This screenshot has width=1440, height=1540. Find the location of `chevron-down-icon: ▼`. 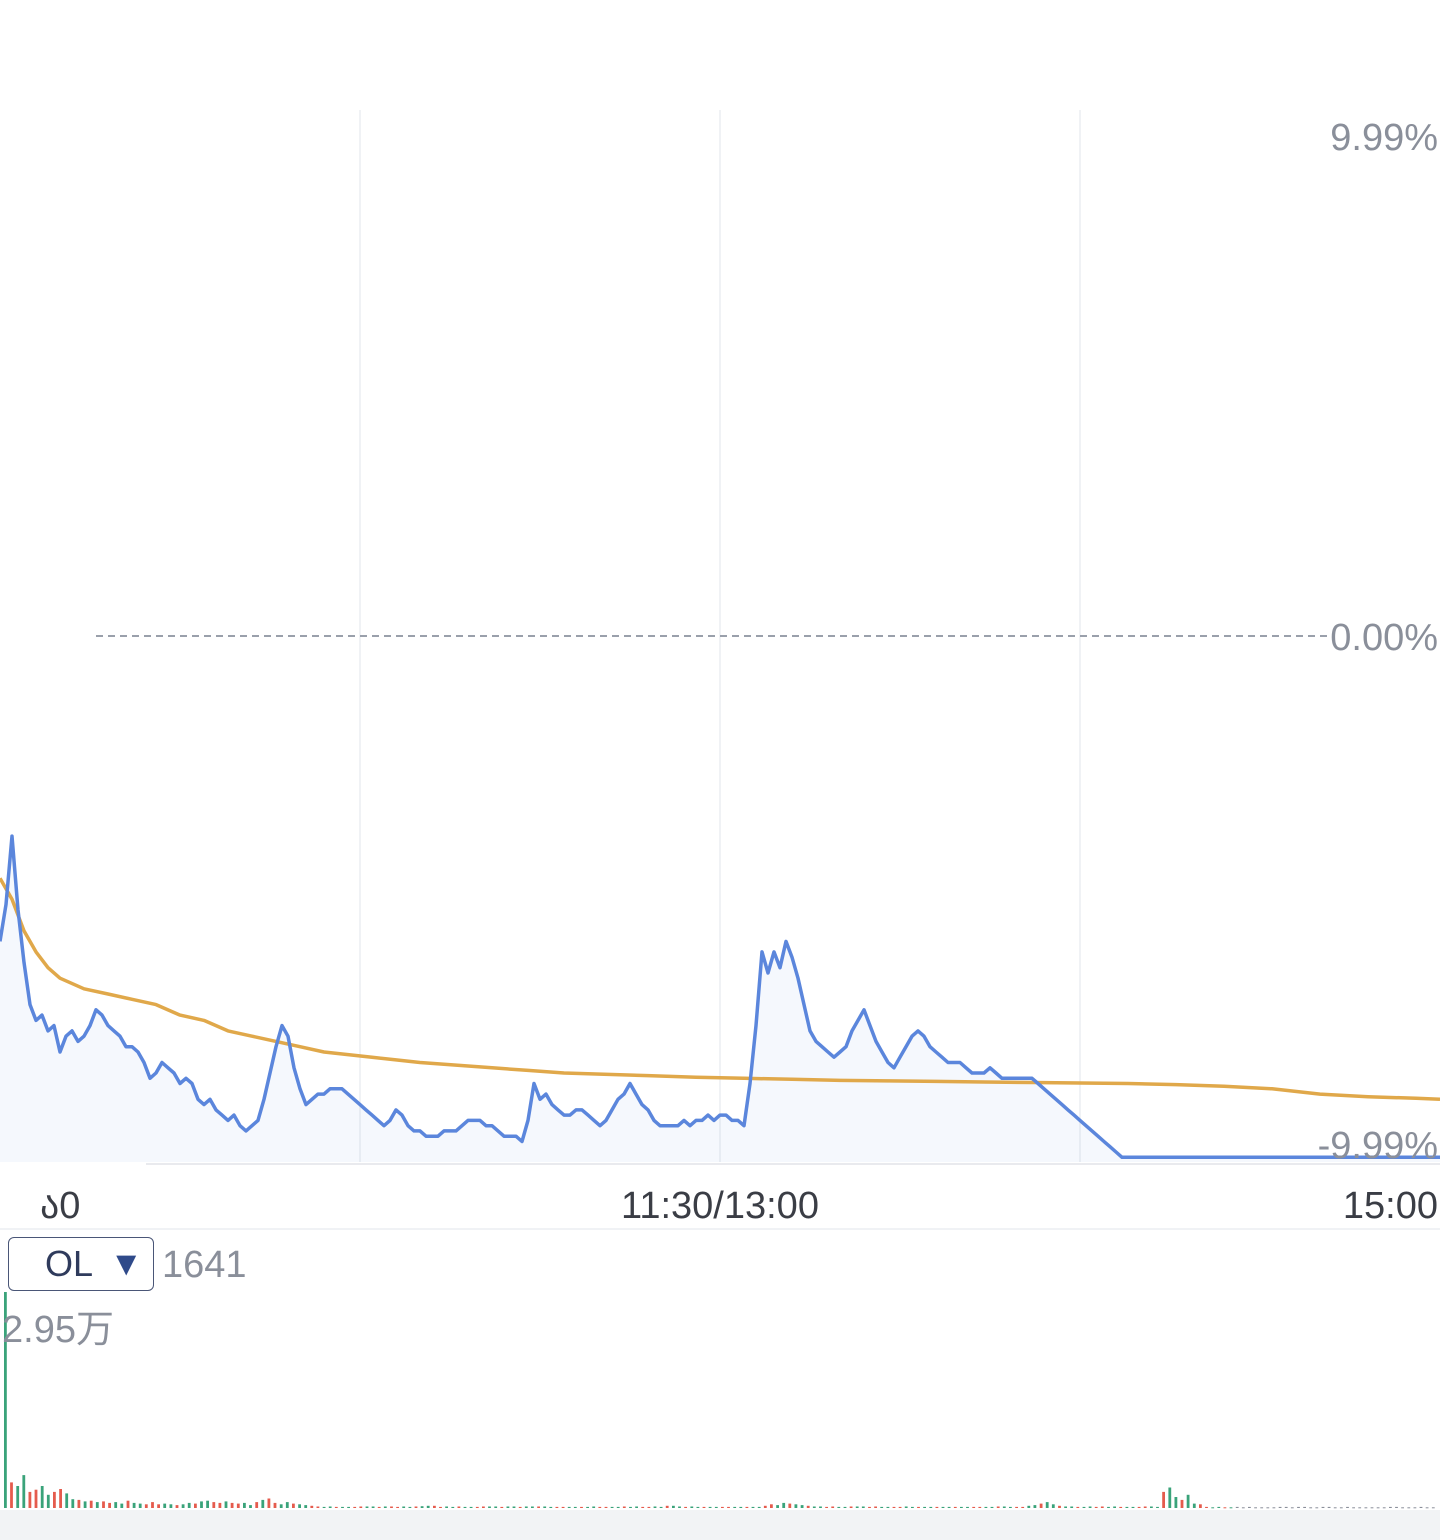

chevron-down-icon: ▼ is located at coordinates (126, 1263).